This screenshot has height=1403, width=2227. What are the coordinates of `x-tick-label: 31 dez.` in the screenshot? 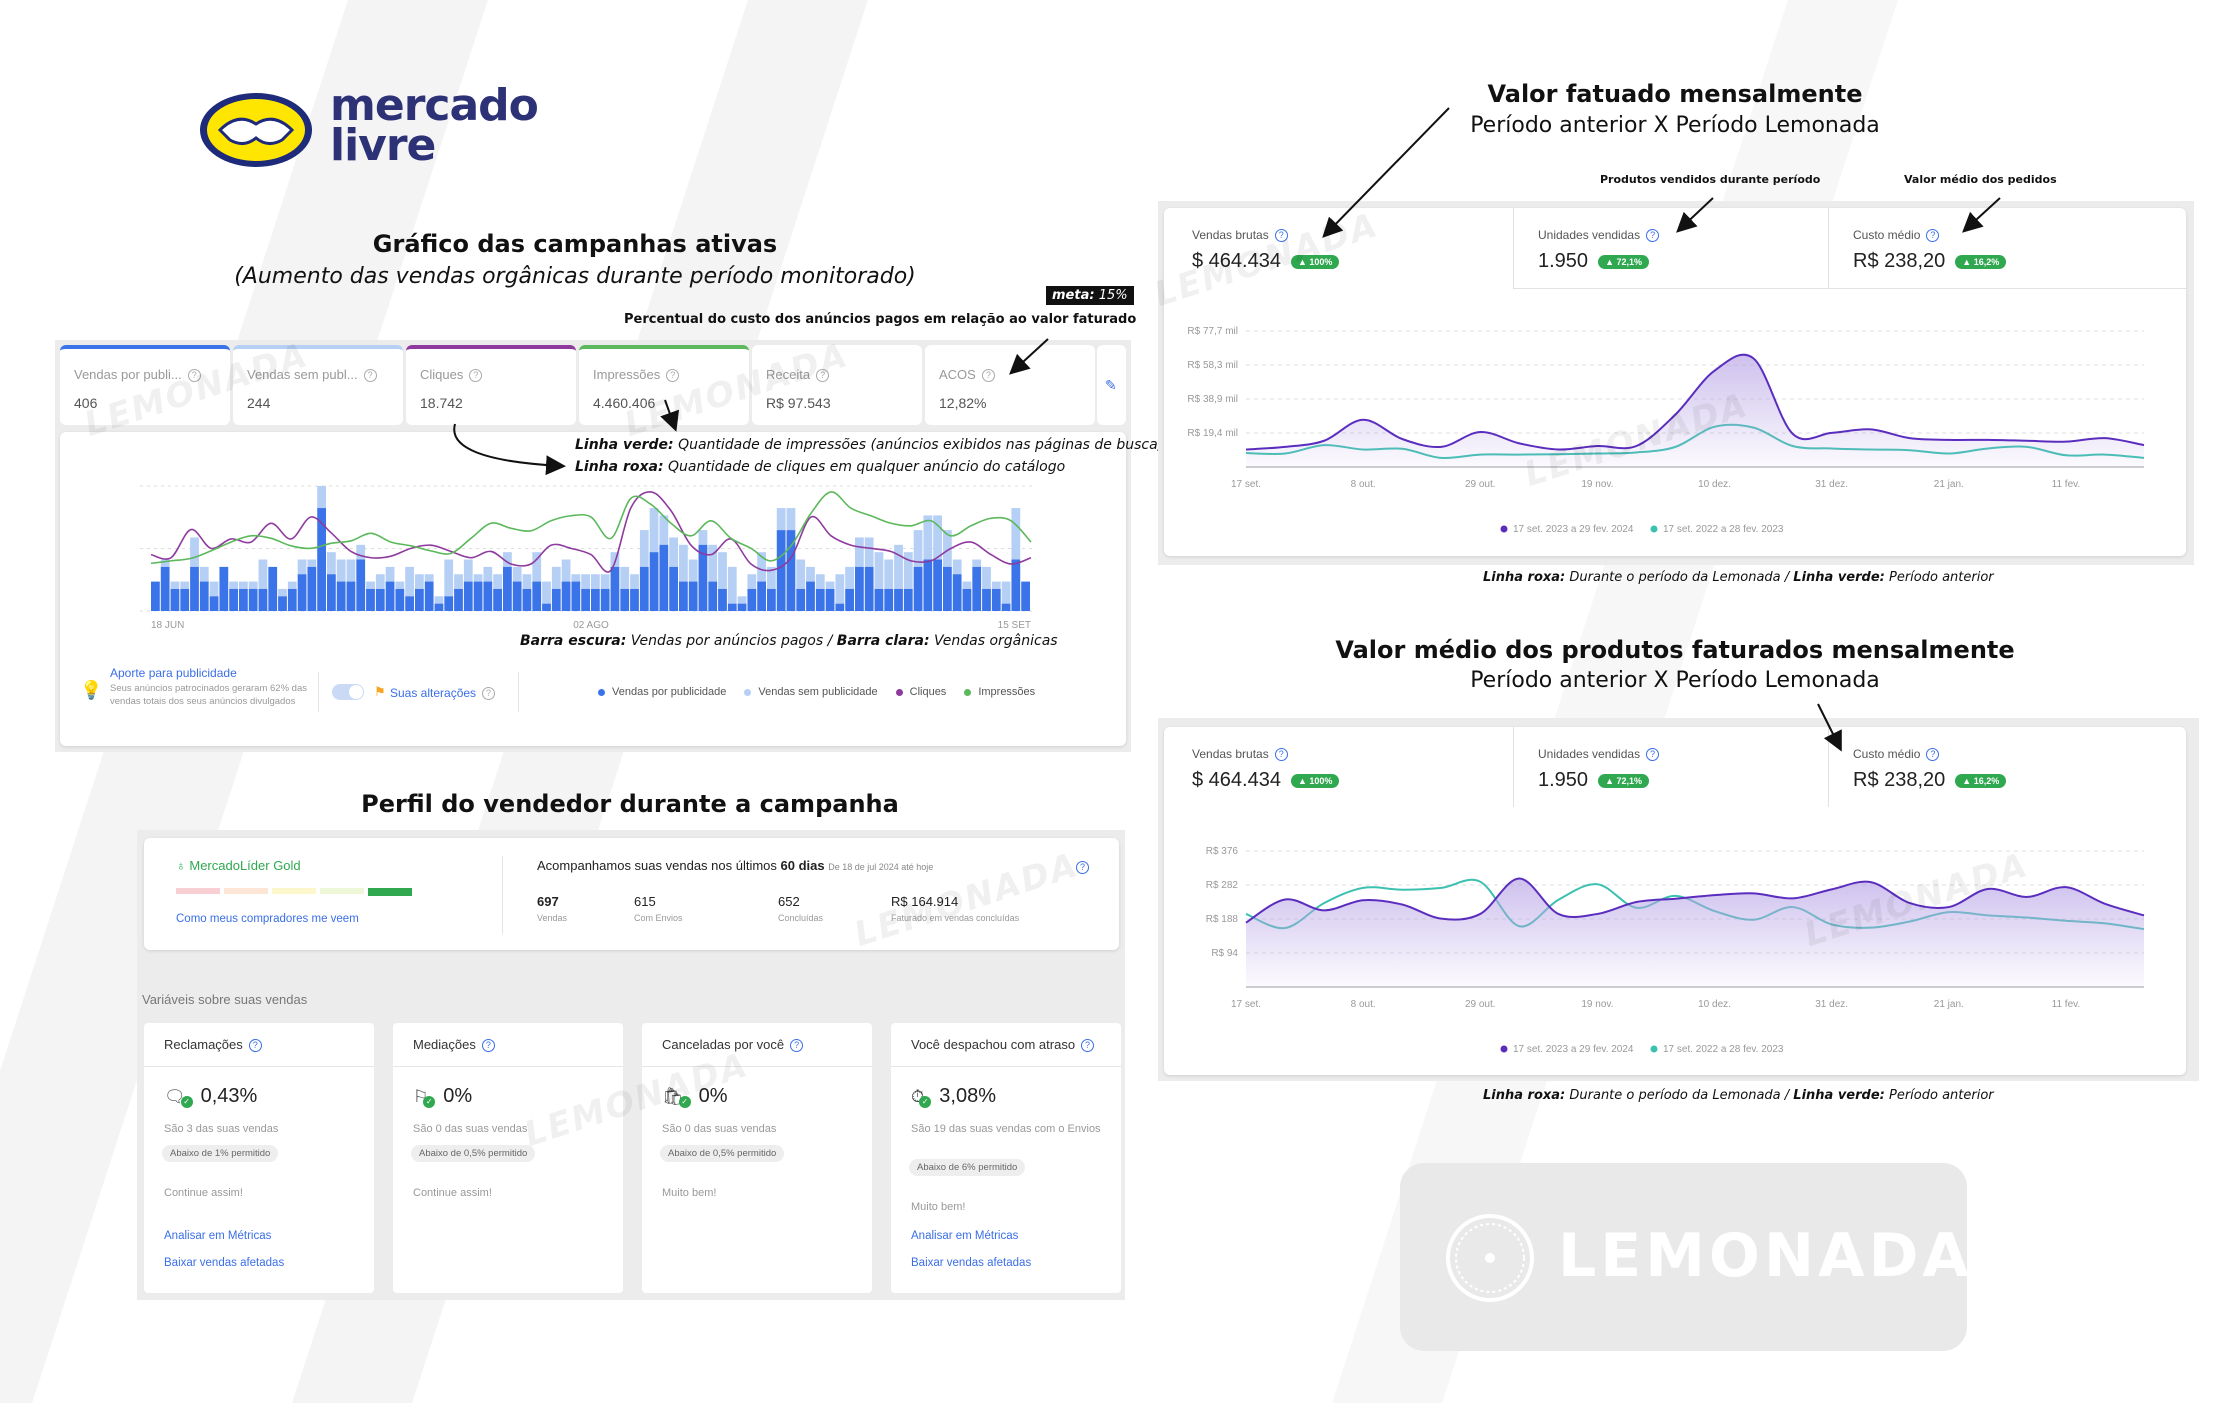 It's located at (1831, 1004).